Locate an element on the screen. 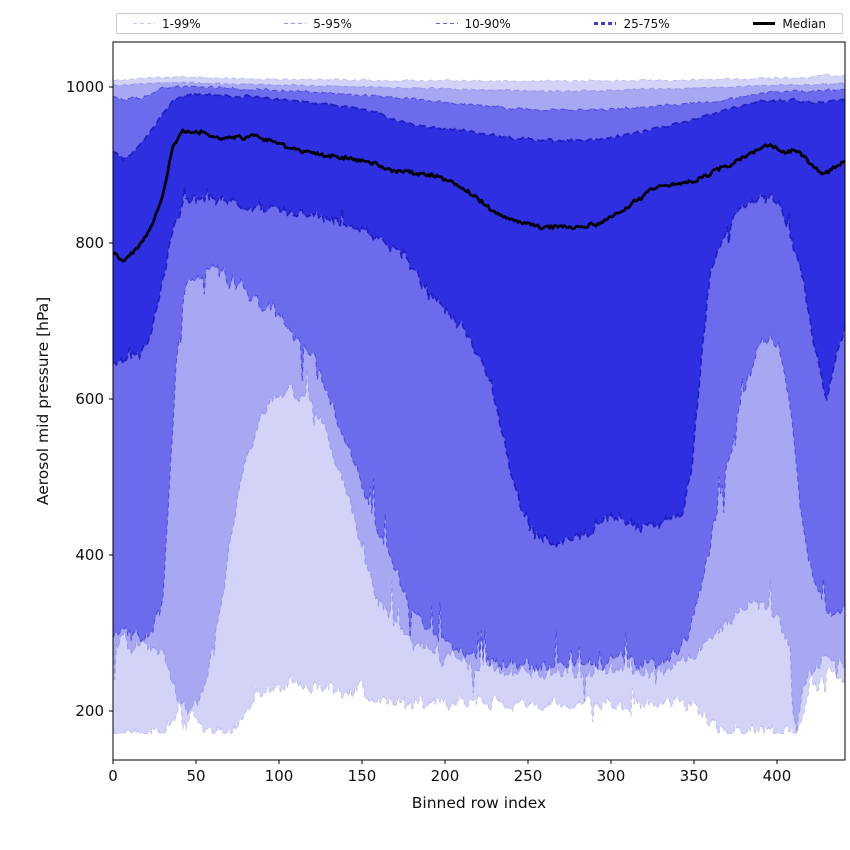  legend: 1-99% 5-95% 10-90% 25-75% Median is located at coordinates (479, 23).